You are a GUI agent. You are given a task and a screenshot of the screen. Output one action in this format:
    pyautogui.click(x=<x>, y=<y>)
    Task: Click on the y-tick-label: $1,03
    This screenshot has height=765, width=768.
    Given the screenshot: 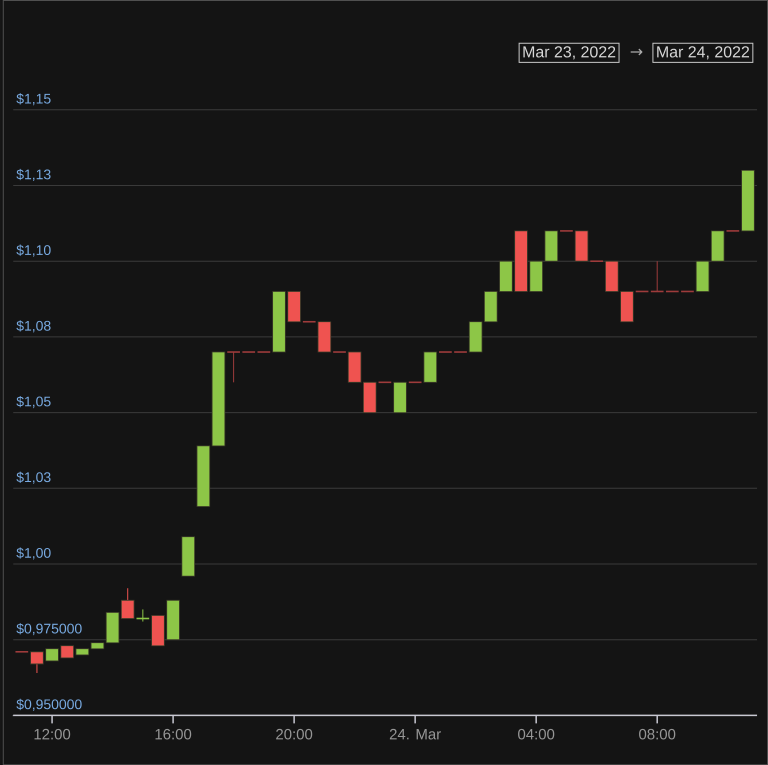 What is the action you would take?
    pyautogui.click(x=33, y=478)
    